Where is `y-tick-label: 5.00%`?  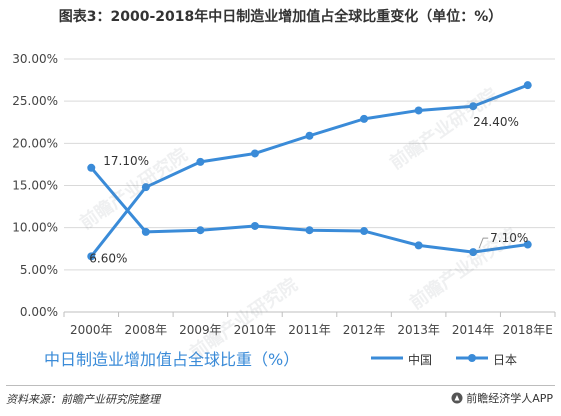 y-tick-label: 5.00% is located at coordinates (39, 270).